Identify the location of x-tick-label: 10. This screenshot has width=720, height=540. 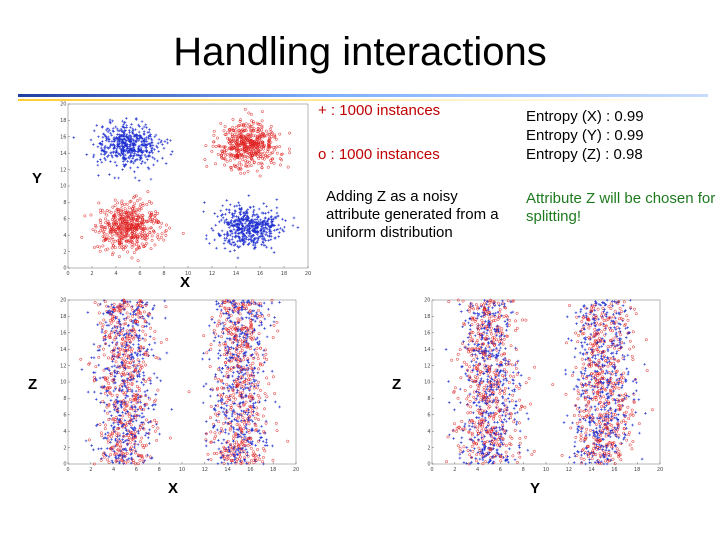
(182, 470).